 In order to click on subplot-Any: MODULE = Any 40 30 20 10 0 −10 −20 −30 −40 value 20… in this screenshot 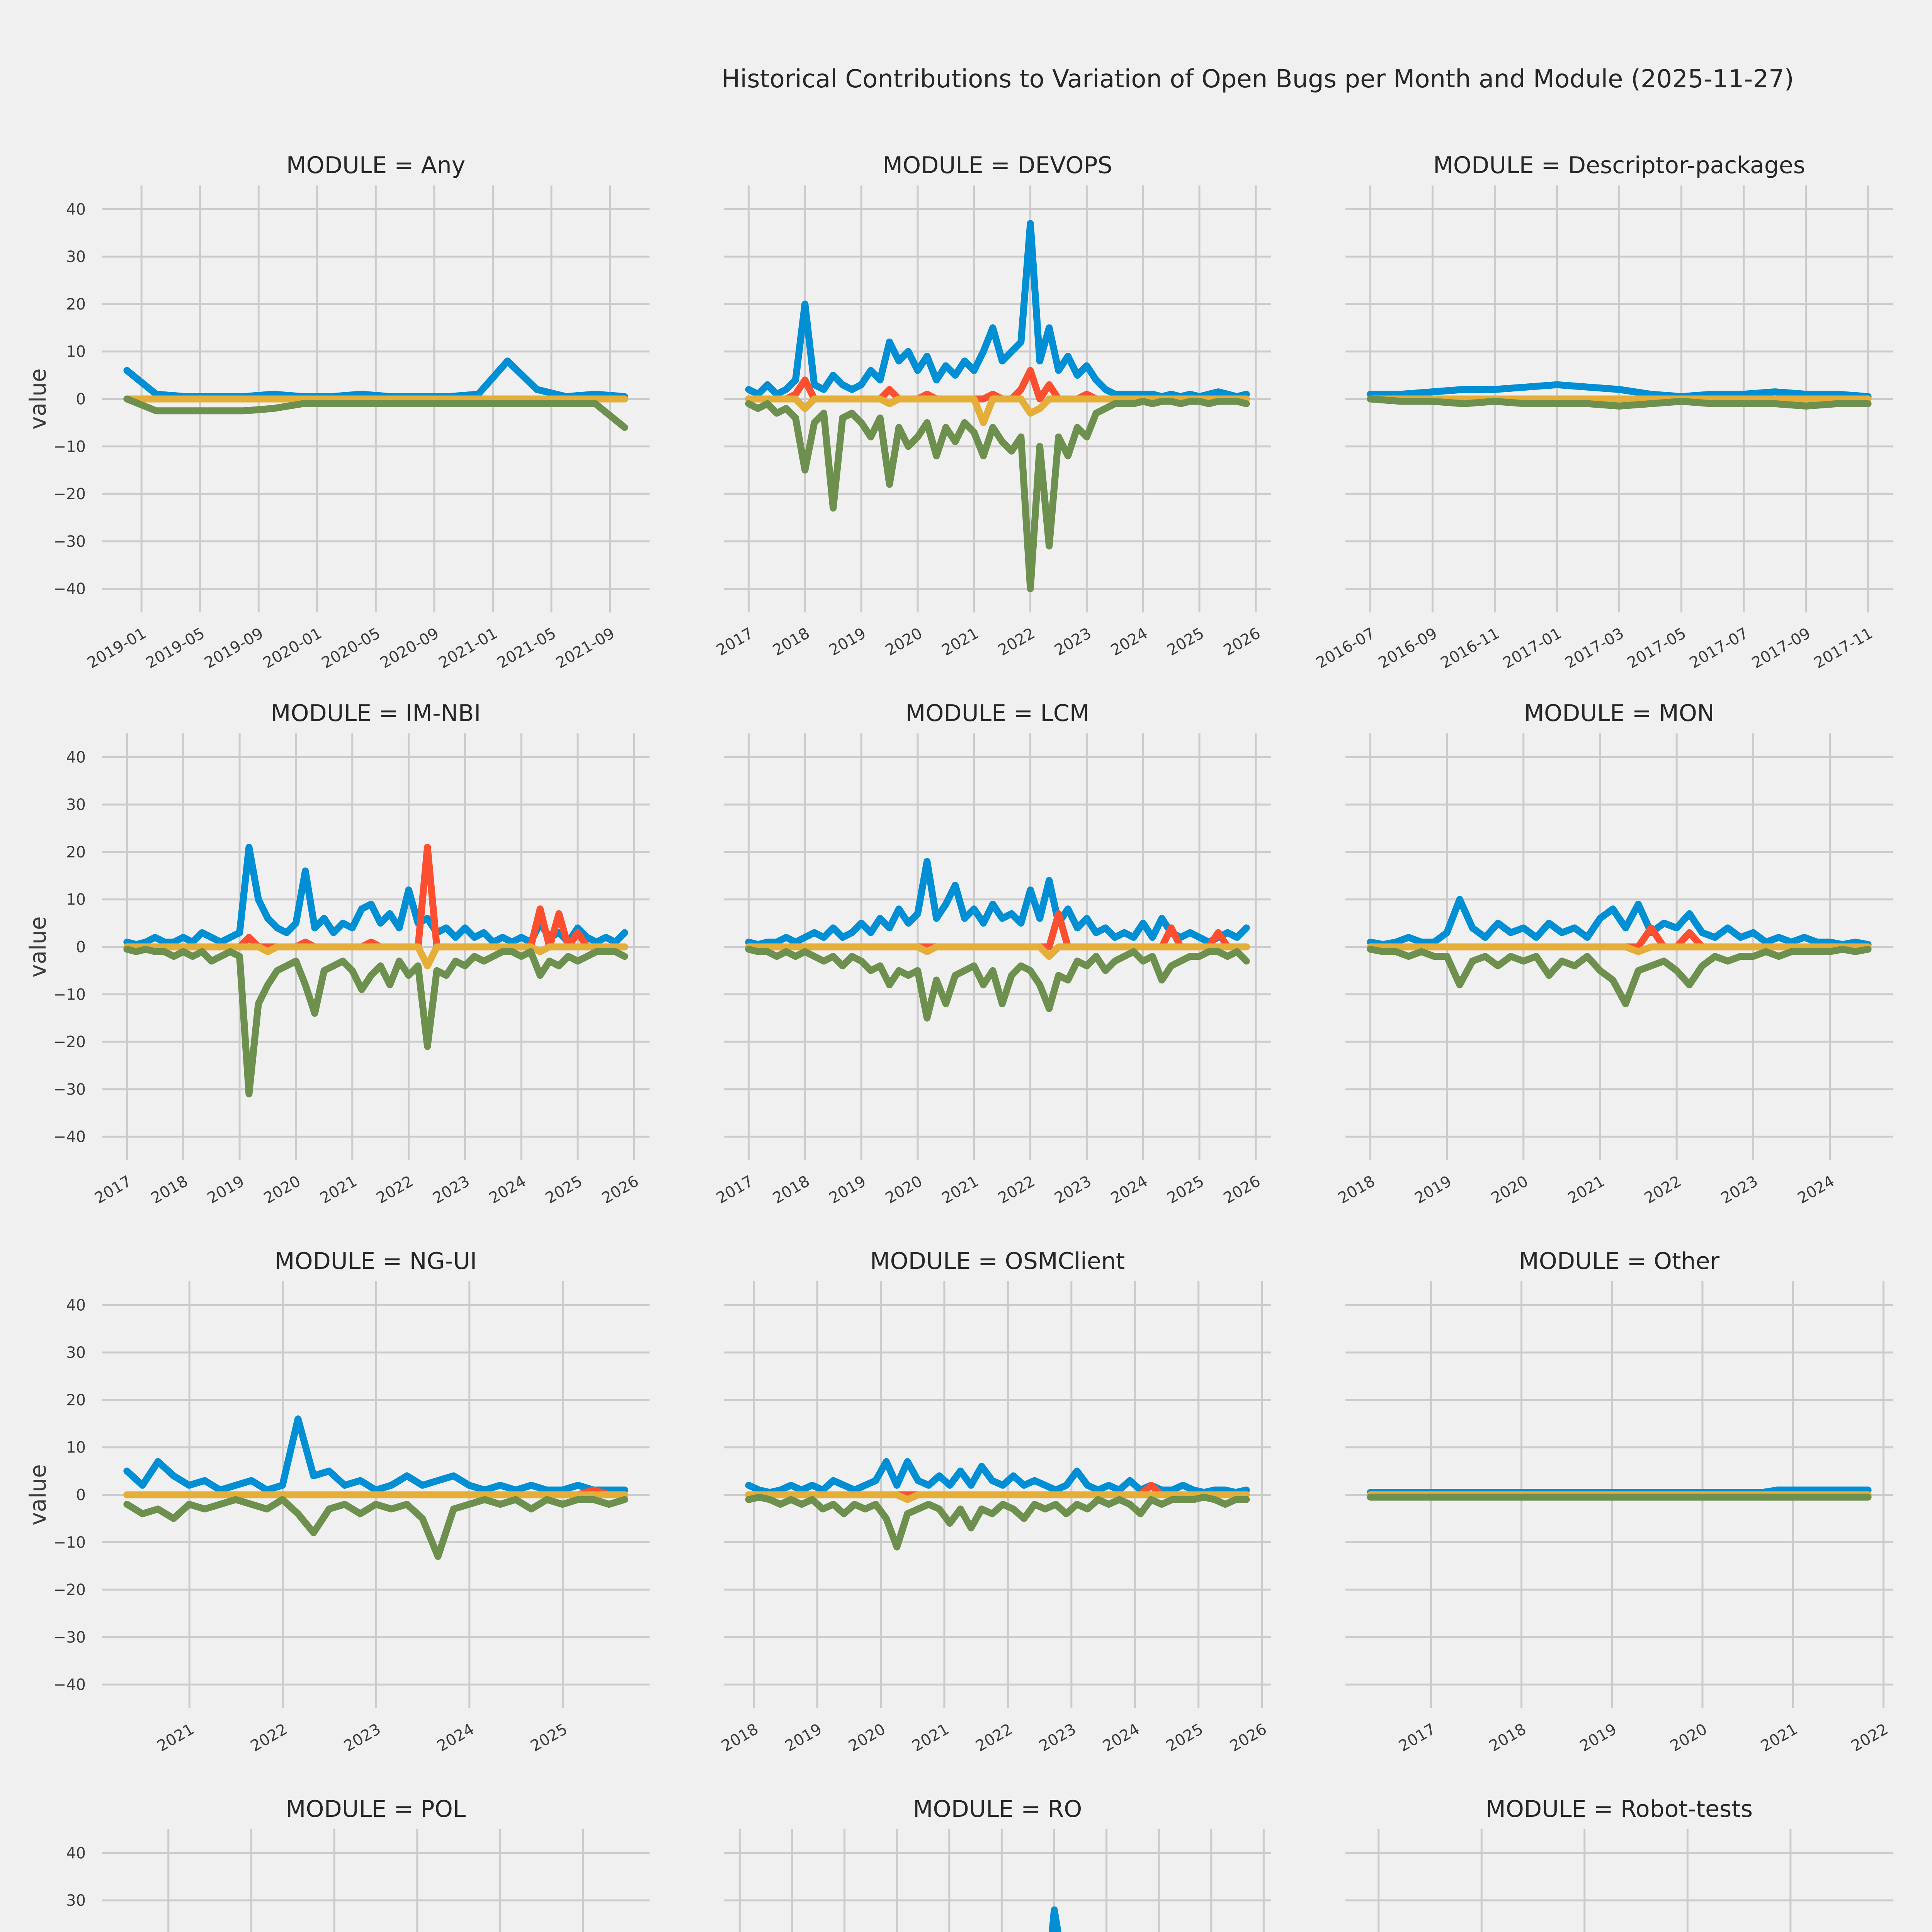, I will do `click(337, 412)`.